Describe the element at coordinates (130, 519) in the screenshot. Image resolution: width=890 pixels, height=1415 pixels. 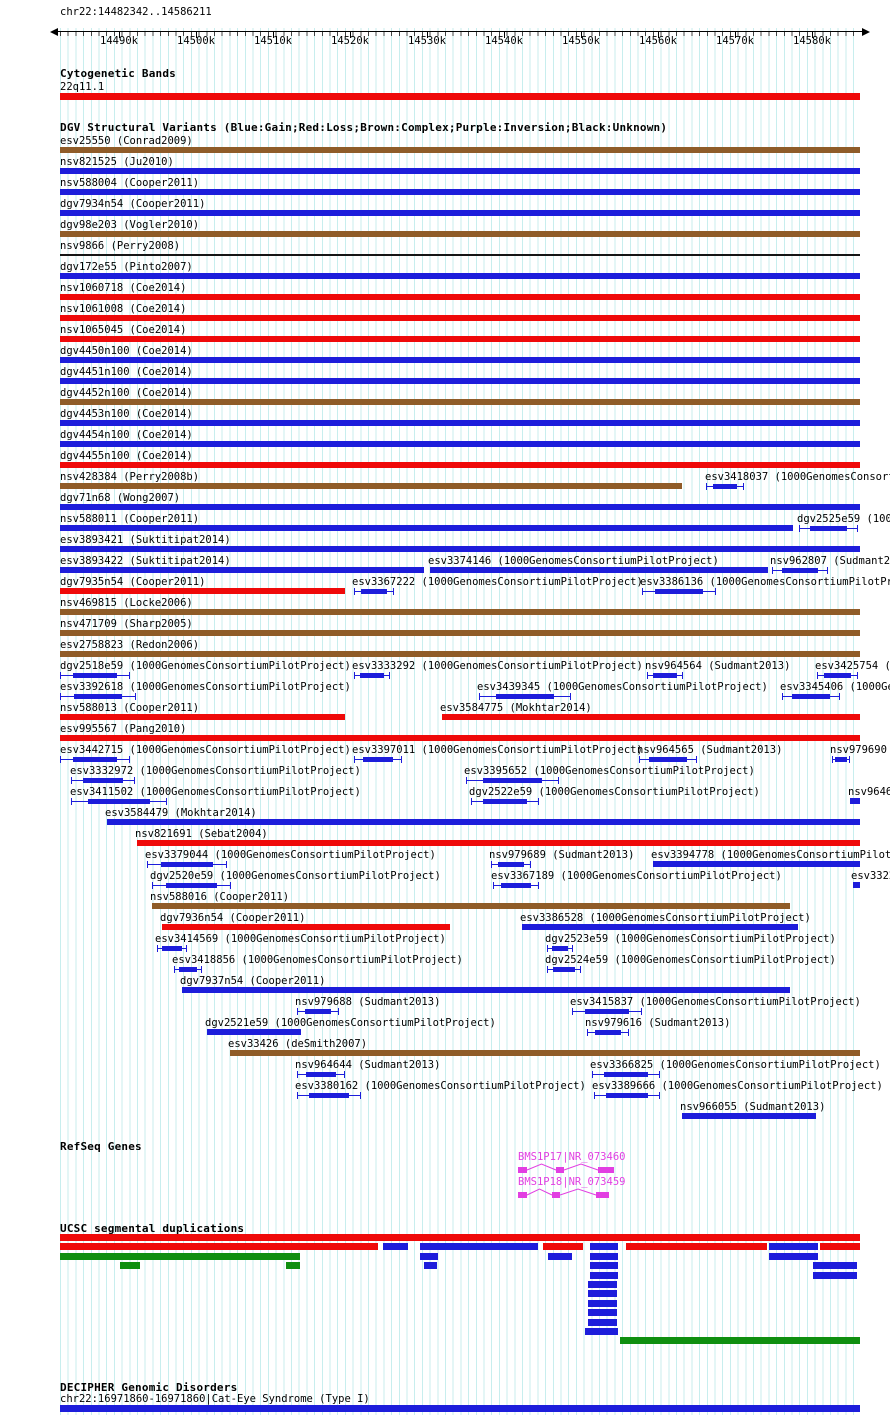
I see `variant-label: nsv588011 (Cooper2011)` at that location.